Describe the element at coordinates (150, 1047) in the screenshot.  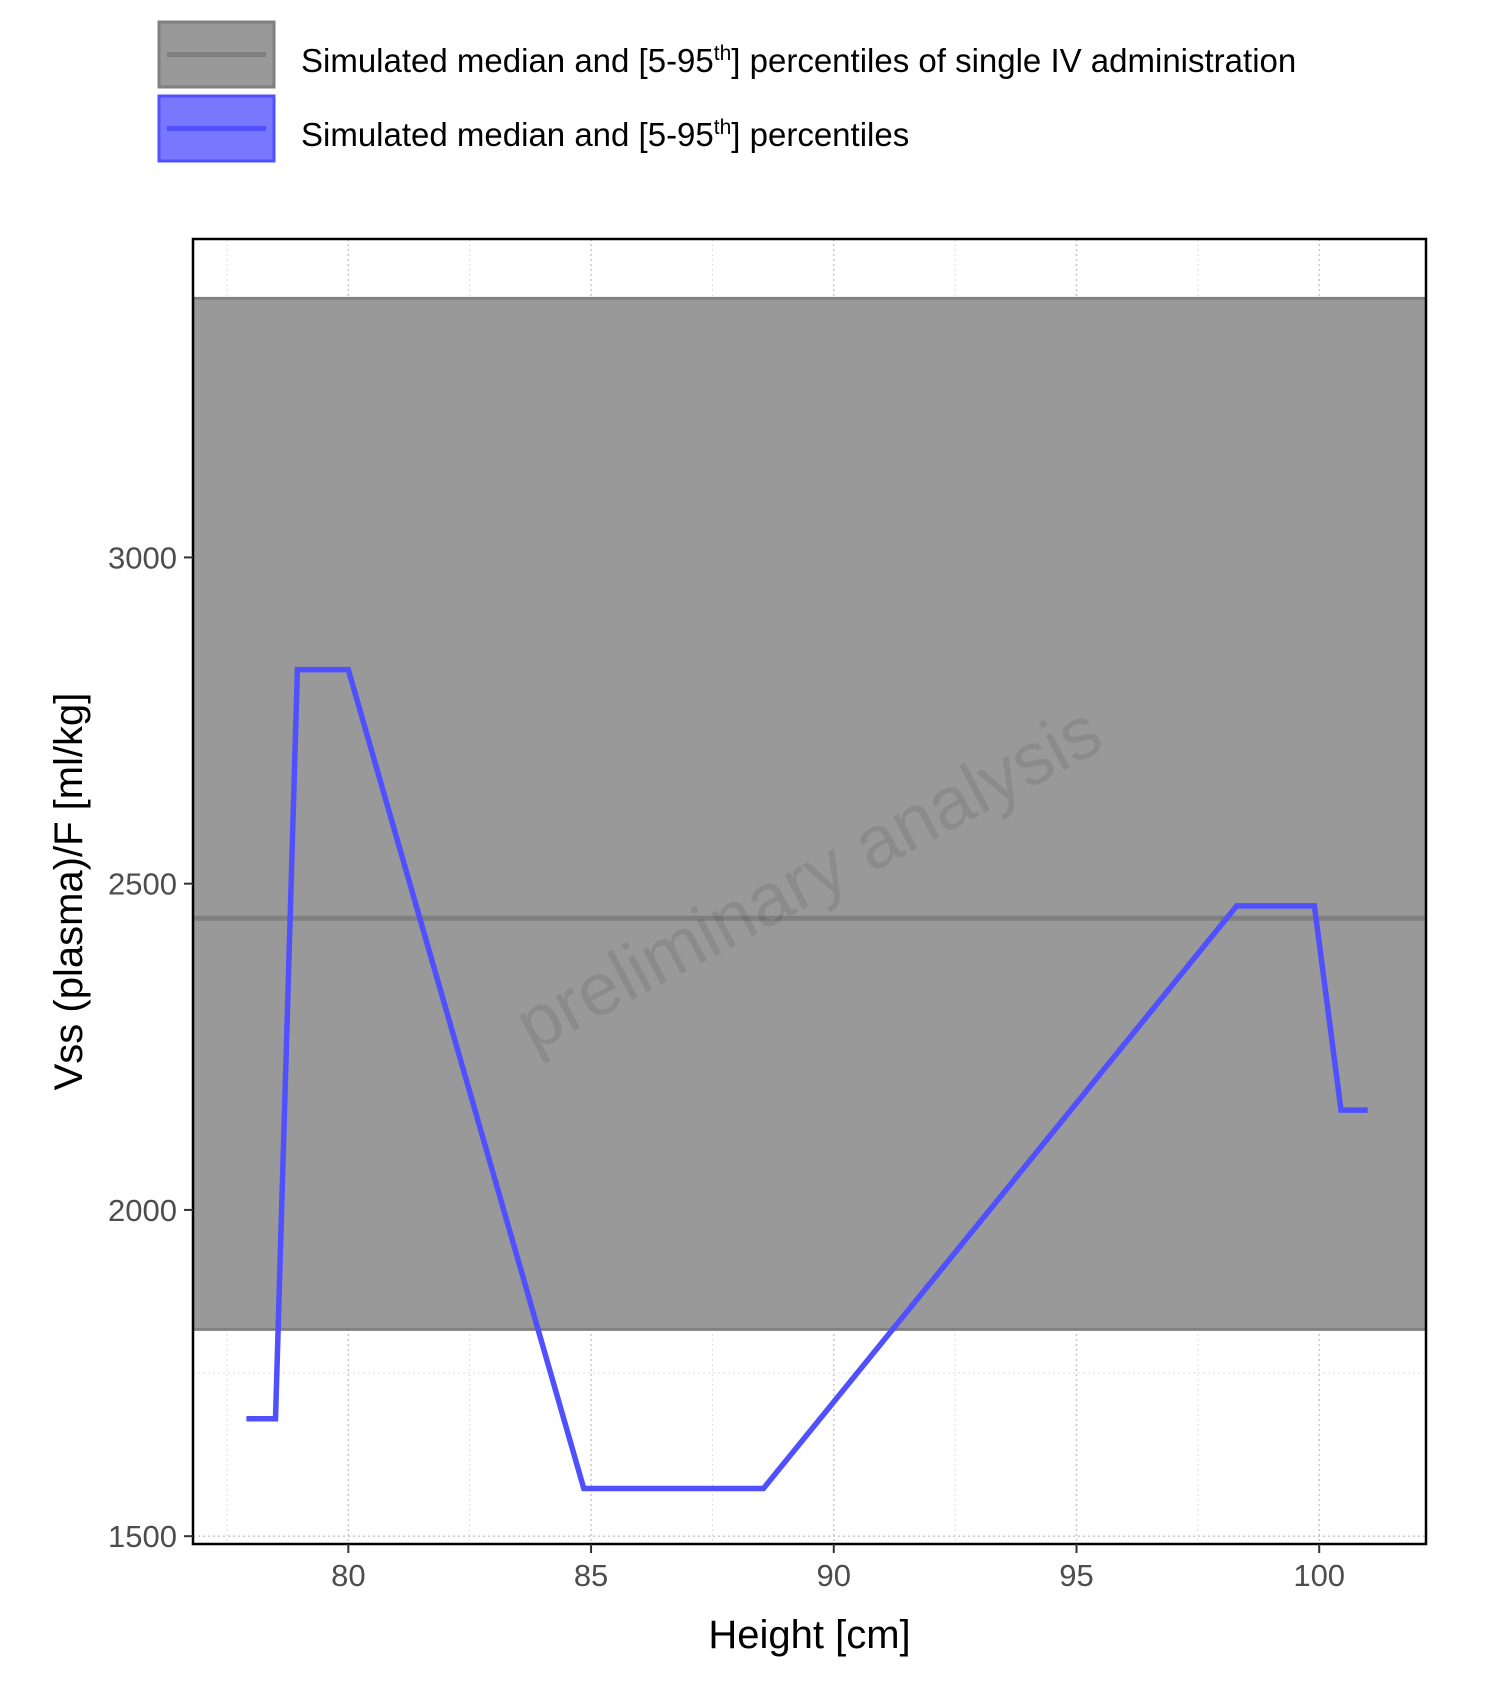
I see `y-axis: 1500 2000 2500 3000` at that location.